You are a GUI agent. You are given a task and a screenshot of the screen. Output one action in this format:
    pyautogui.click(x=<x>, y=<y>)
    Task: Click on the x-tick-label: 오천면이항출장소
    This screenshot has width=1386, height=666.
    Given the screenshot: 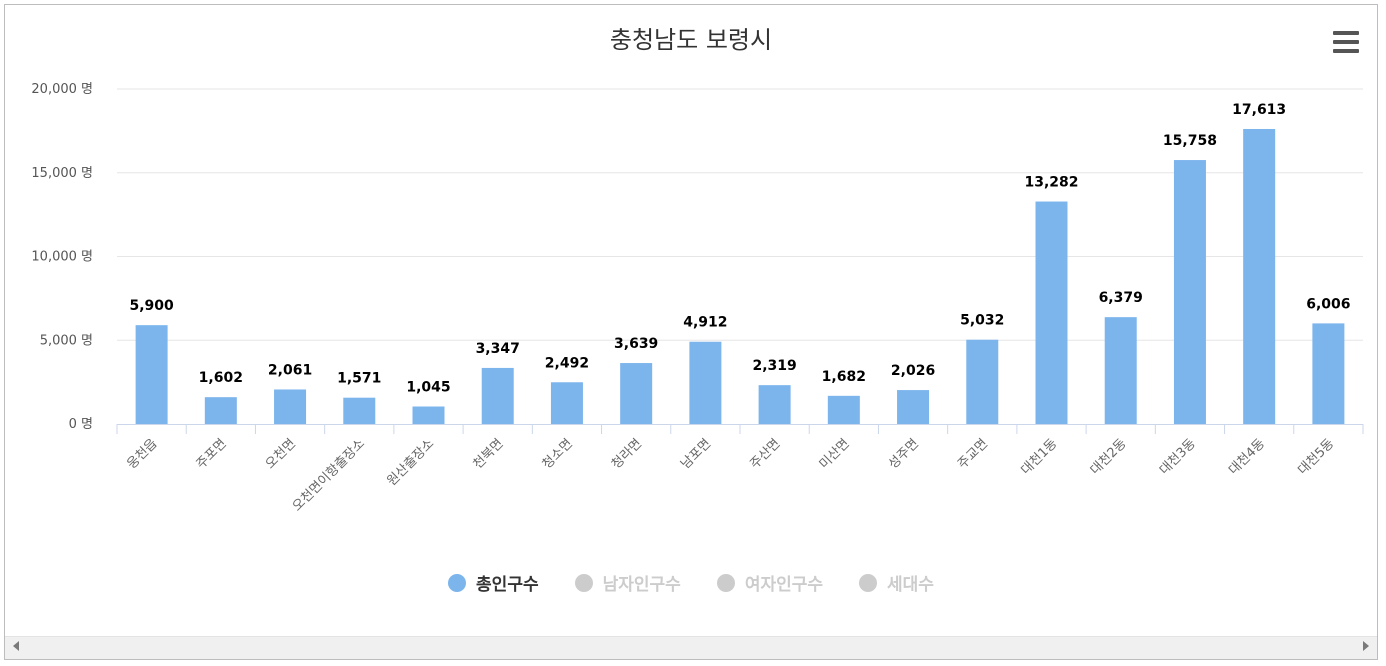 What is the action you would take?
    pyautogui.click(x=329, y=475)
    